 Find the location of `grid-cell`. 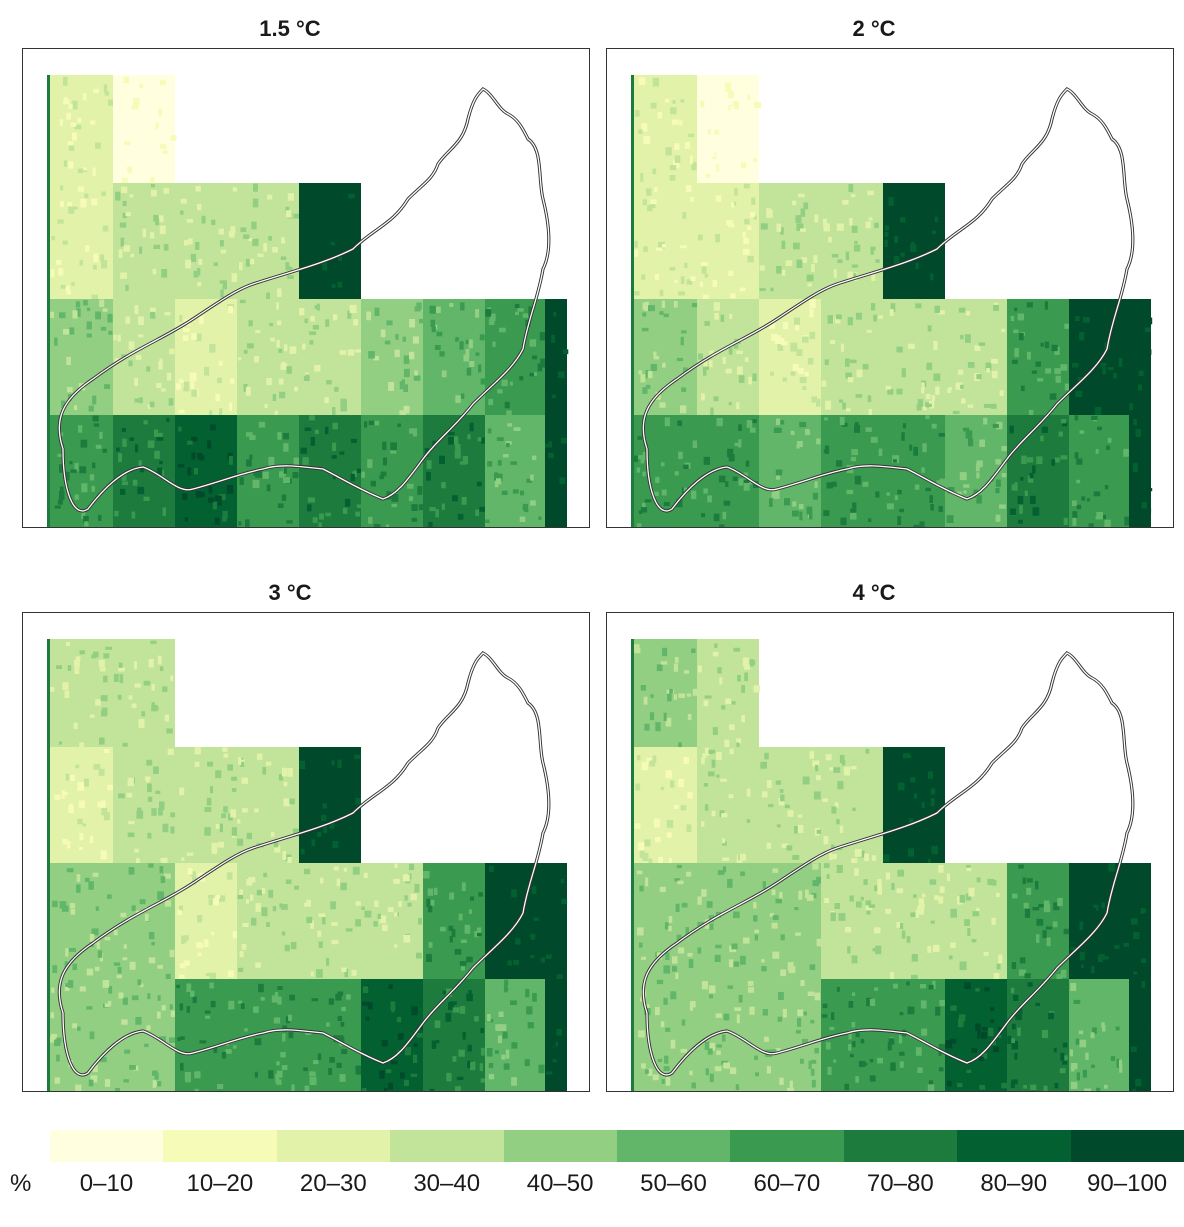

grid-cell is located at coordinates (790, 241).